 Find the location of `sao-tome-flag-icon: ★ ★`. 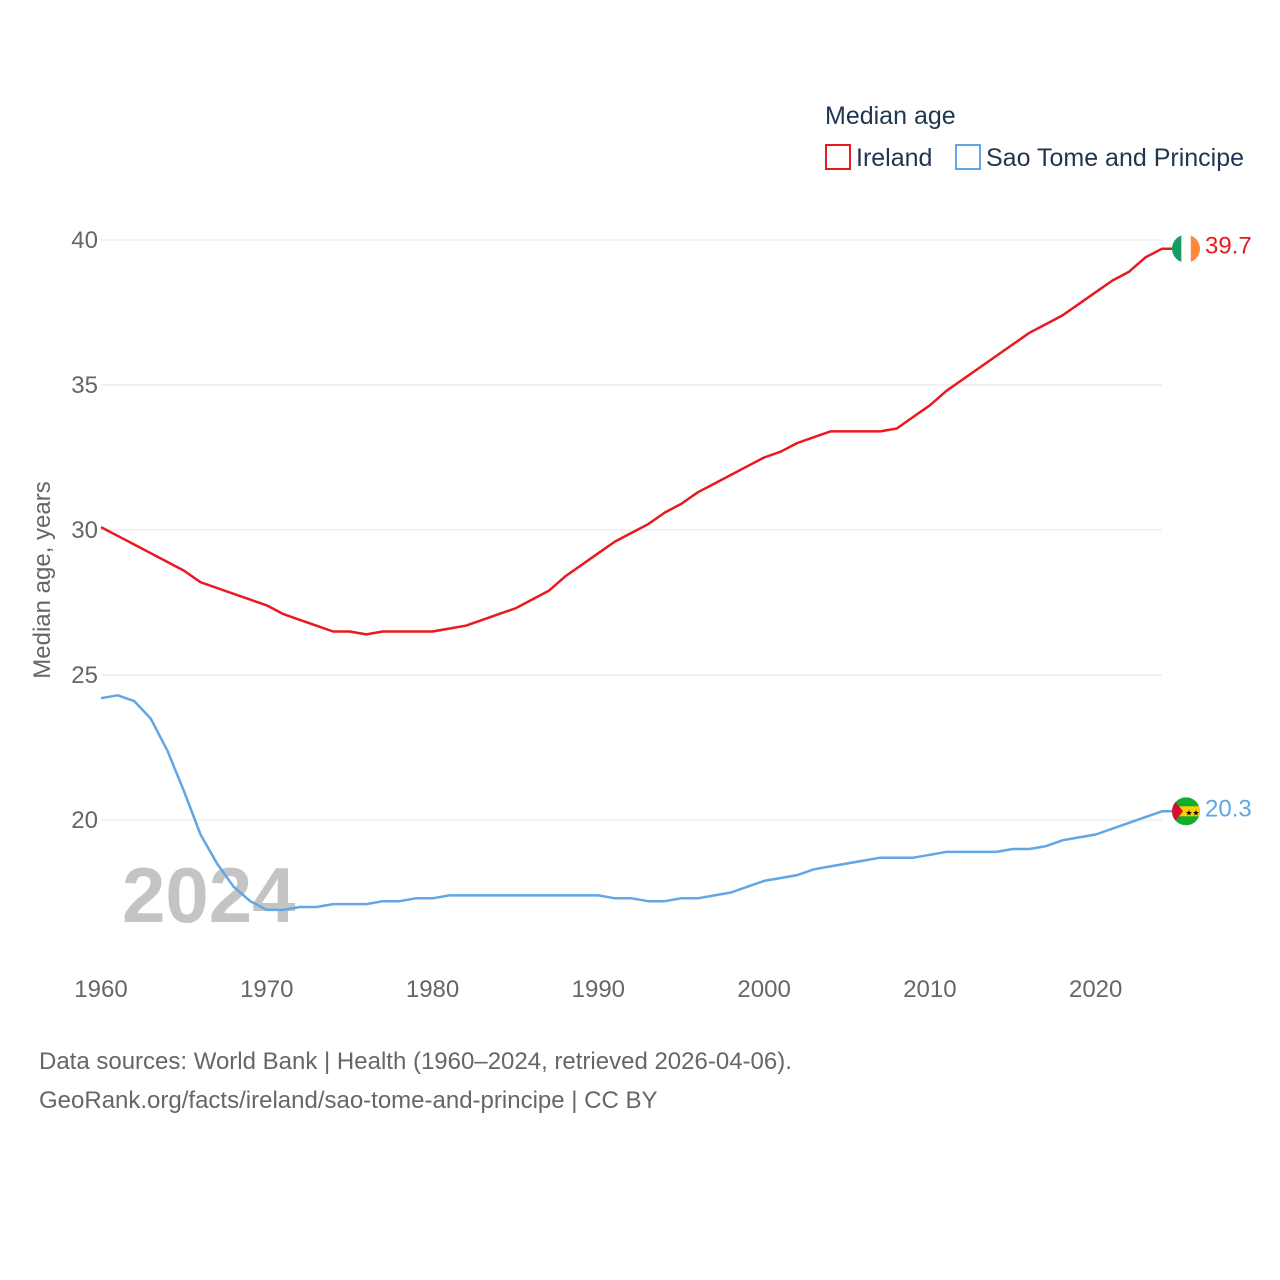

sao-tome-flag-icon: ★ ★ is located at coordinates (1186, 811).